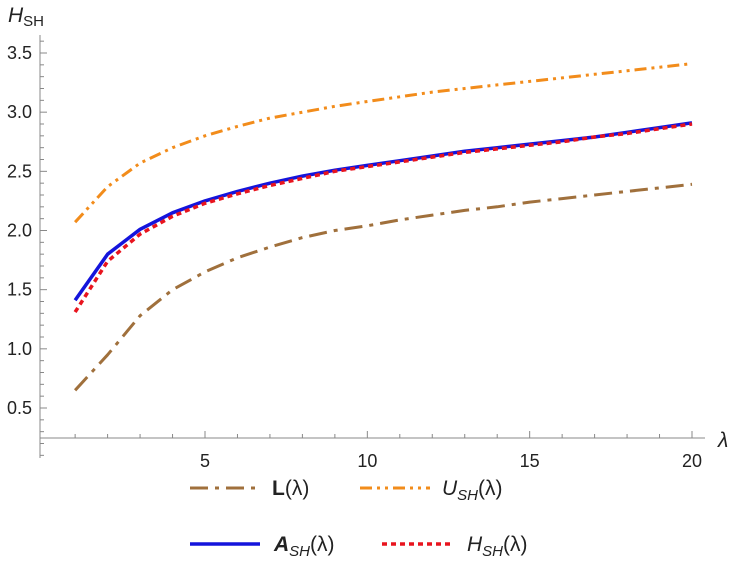 This screenshot has width=731, height=564. I want to click on y-tick-label: 1.0, so click(19, 349).